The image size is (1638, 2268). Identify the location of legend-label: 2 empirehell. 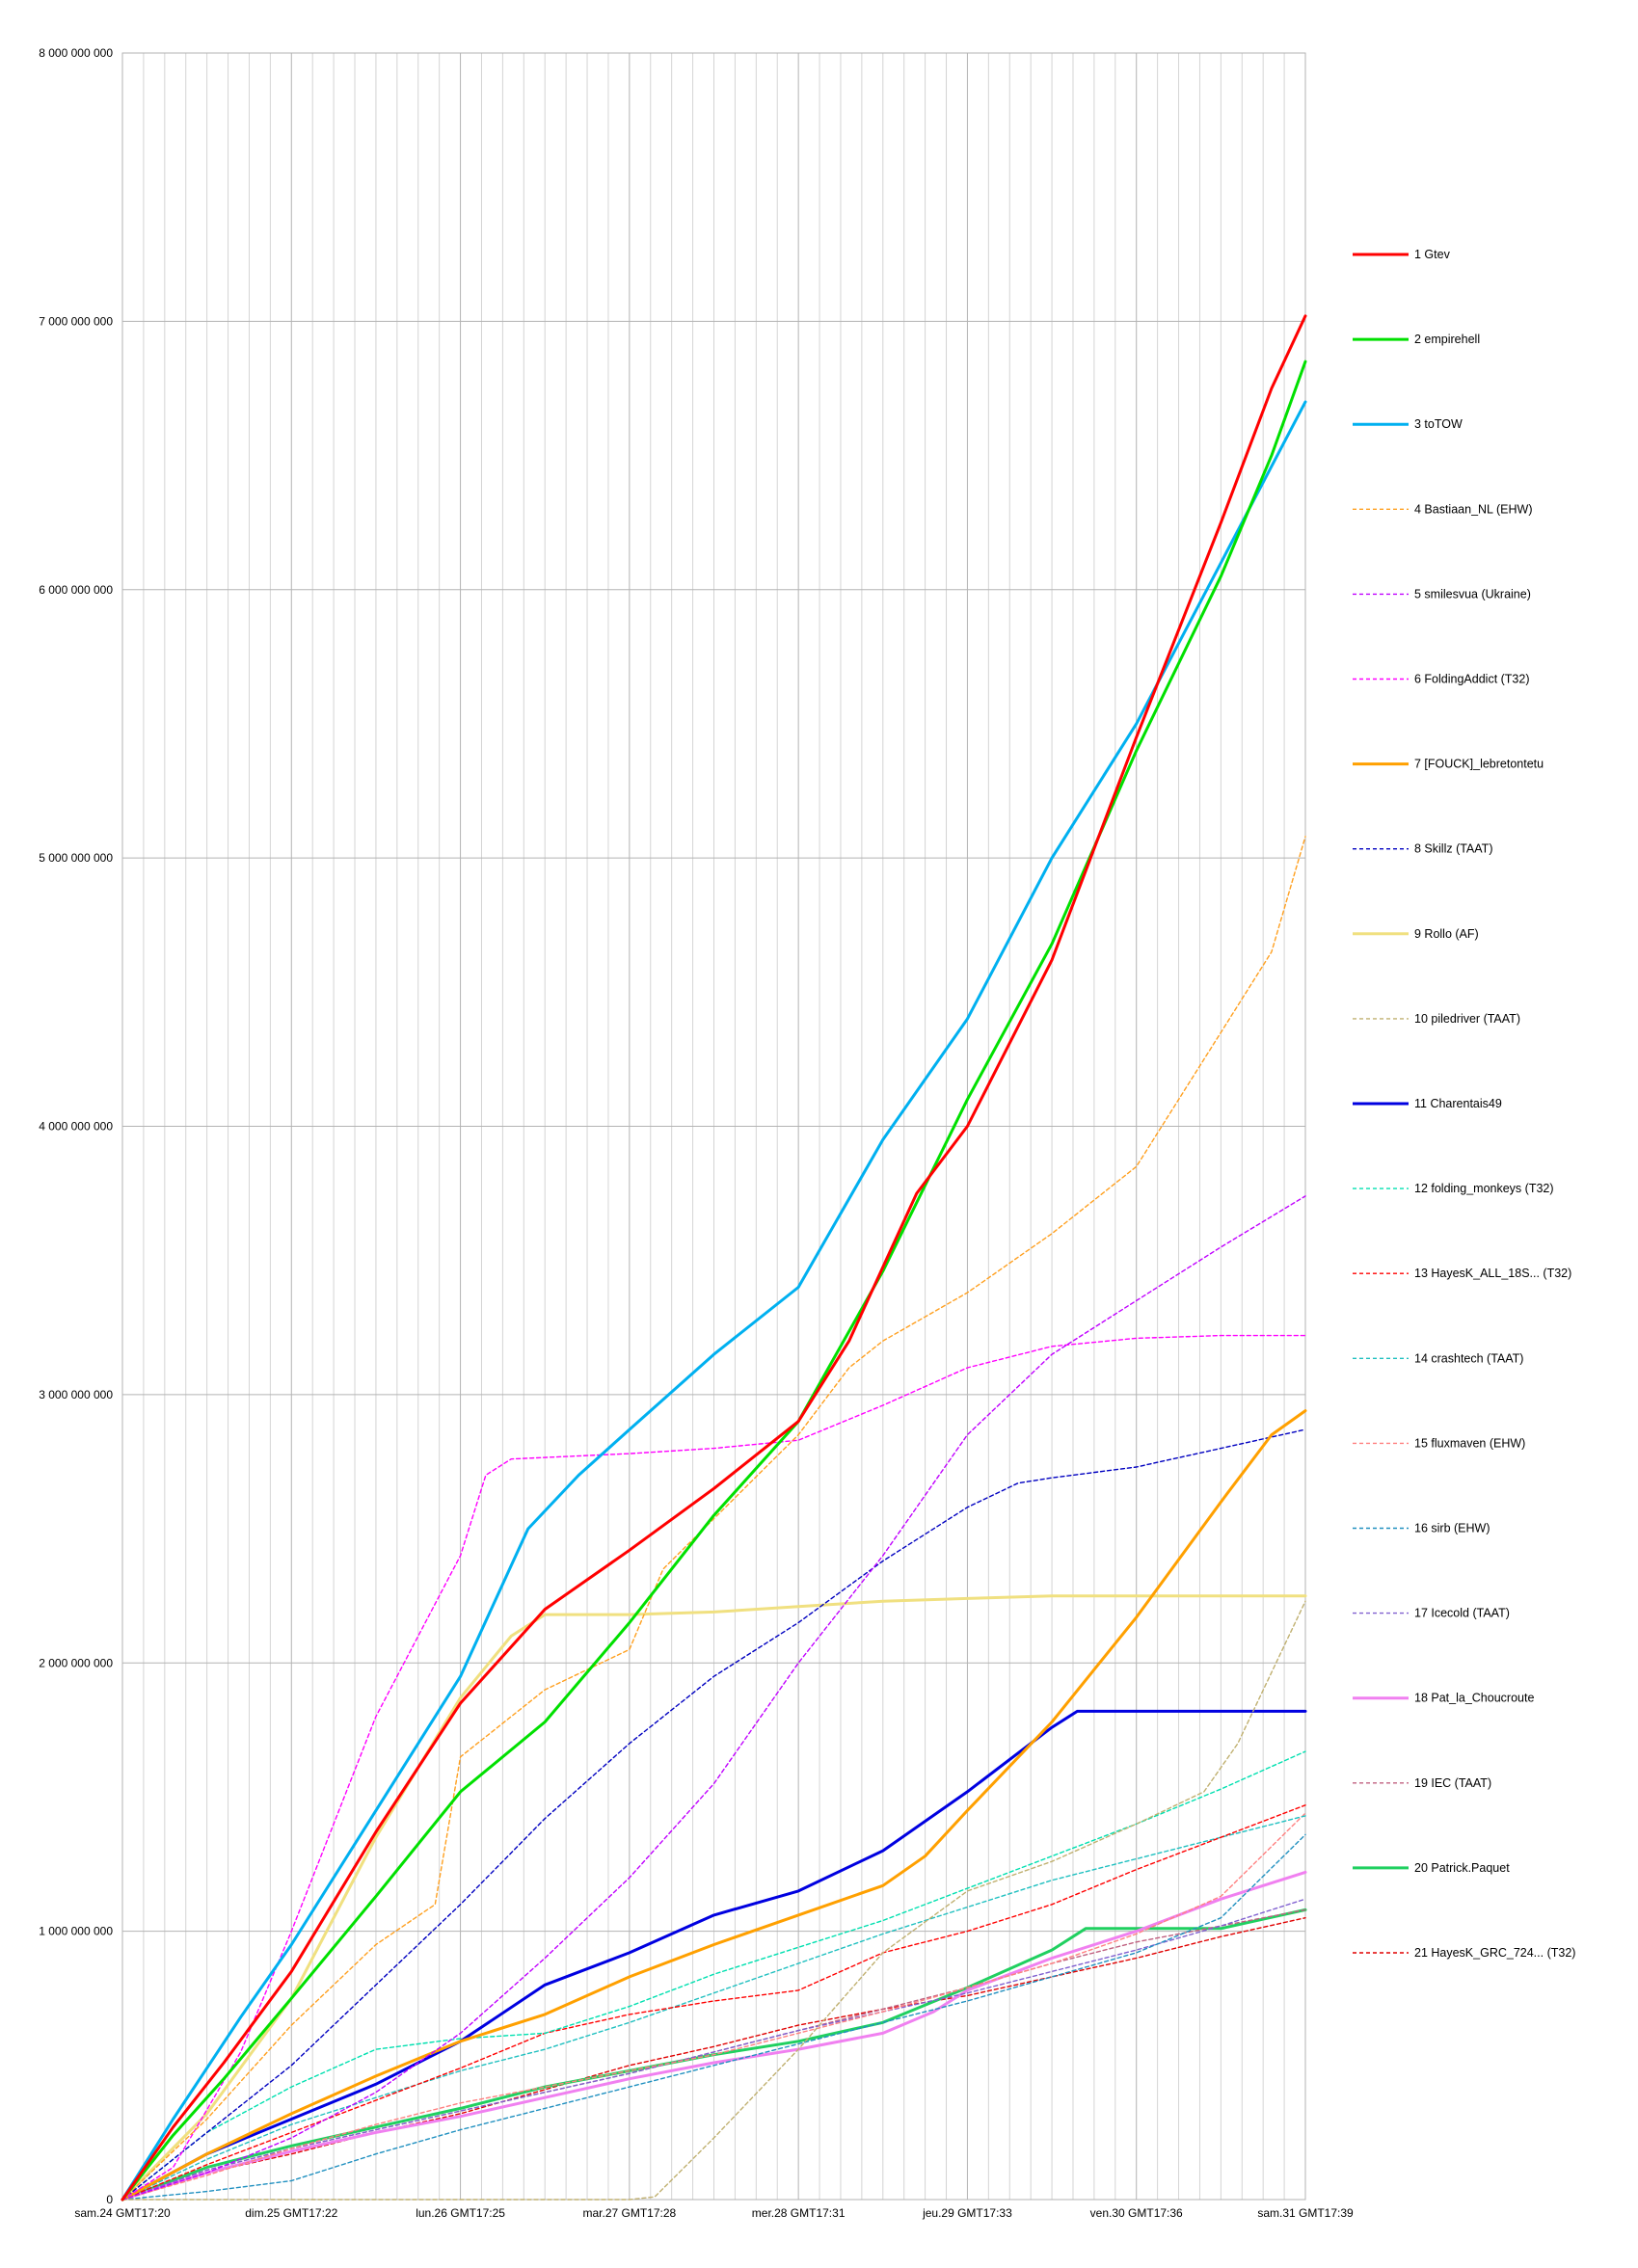
(1447, 339).